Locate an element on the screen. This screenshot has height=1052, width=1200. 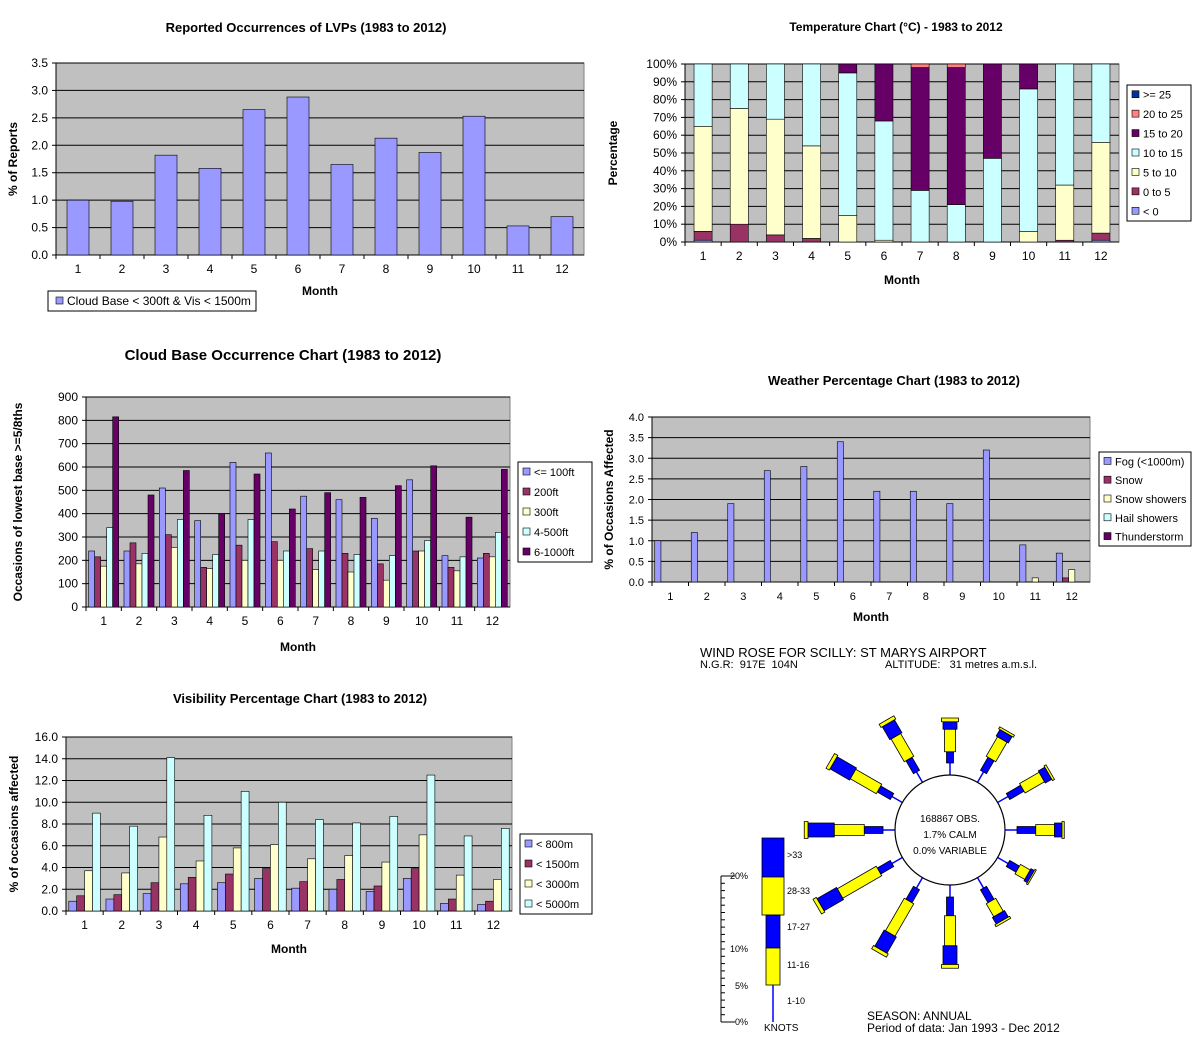
windrose-altitude: ALTITUDE: 31 metres a.m.s.l. is located at coordinates (961, 665).